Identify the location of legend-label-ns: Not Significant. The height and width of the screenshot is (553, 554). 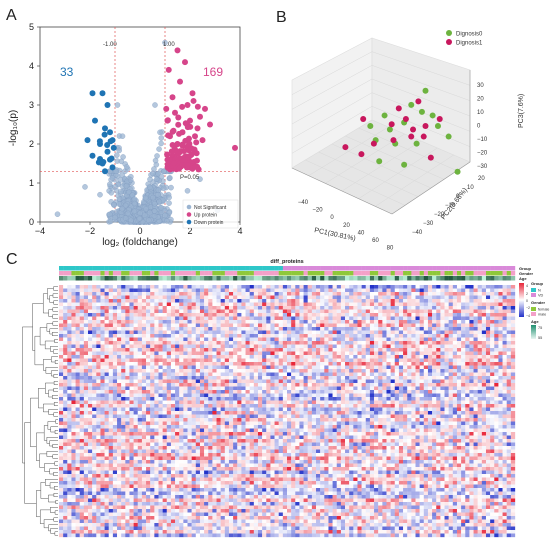
(210, 208).